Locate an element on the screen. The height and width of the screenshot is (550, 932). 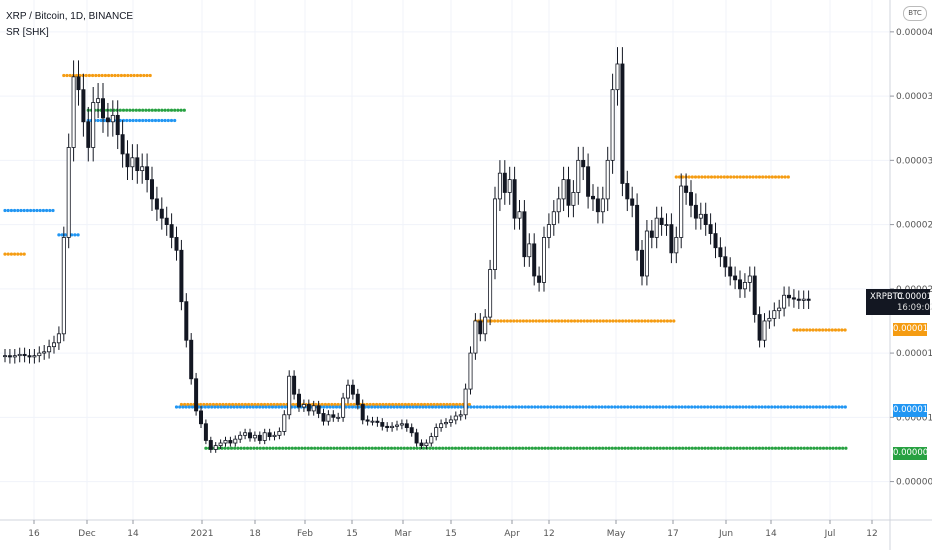
chart-title: XRP / Bitcoin, 1D, BINANCE is located at coordinates (70, 16).